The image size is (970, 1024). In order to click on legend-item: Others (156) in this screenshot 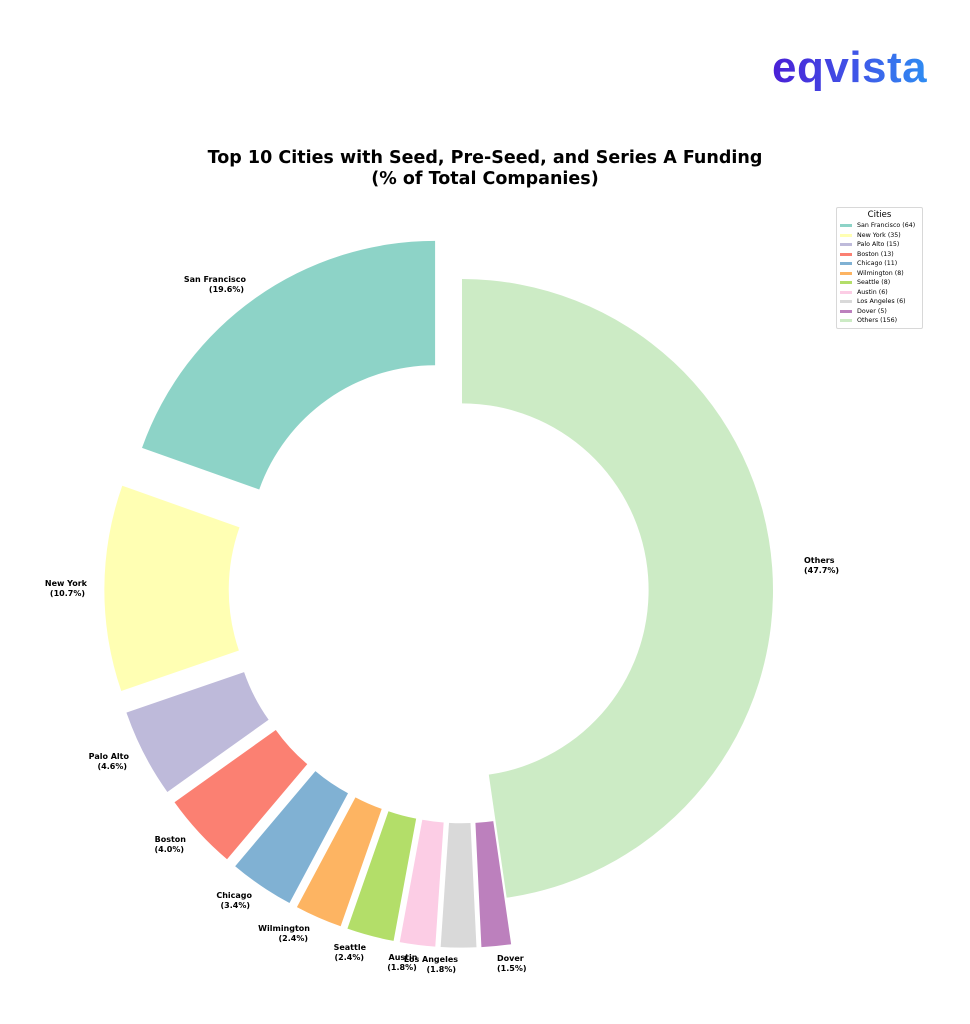, I will do `click(879, 321)`.